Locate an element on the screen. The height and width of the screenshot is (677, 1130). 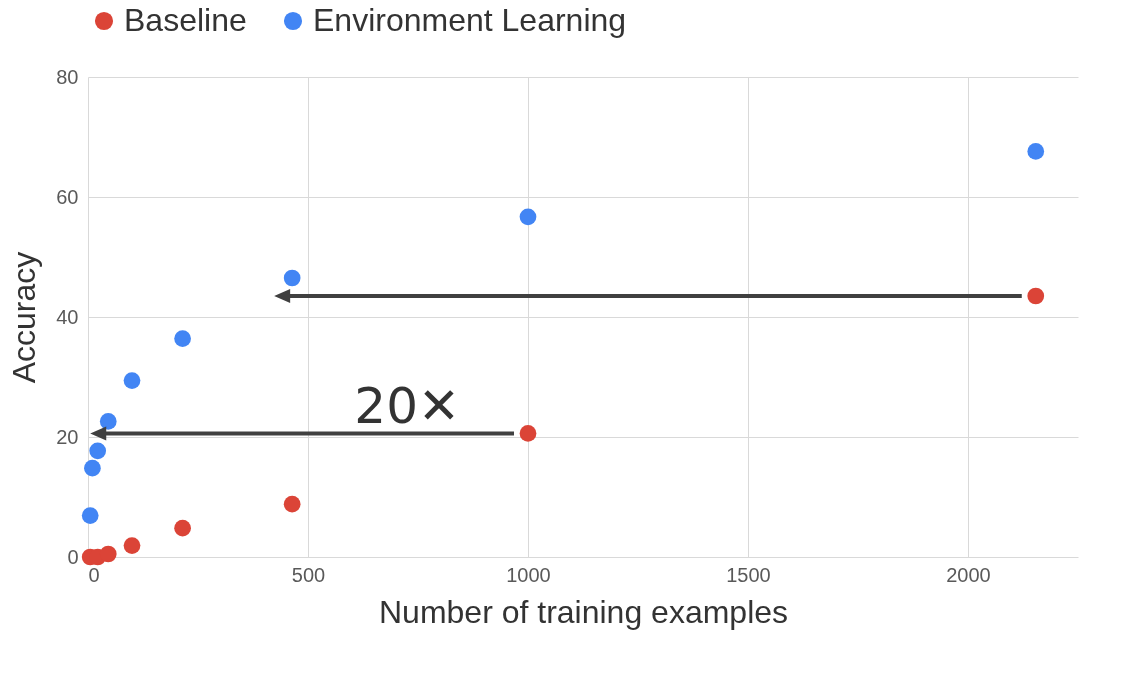
x-tick-label: 500 is located at coordinates (308, 574).